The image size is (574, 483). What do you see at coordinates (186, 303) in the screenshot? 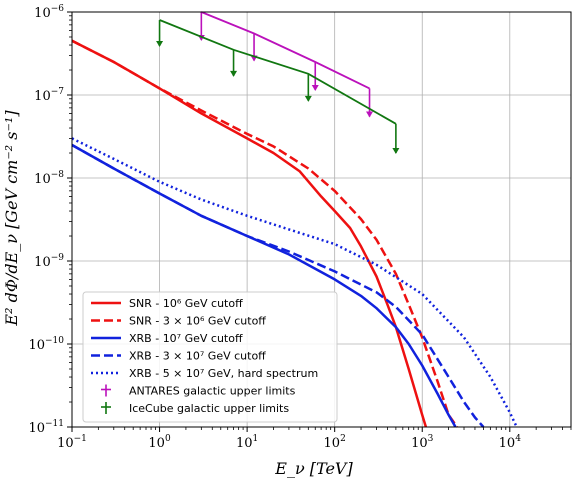
I see `legend-label: SNR - 10⁶ GeV cutoff` at bounding box center [186, 303].